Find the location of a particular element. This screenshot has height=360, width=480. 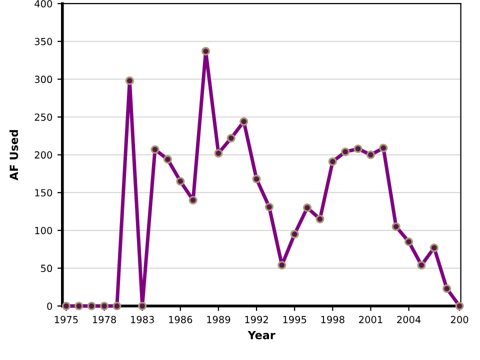

x-tick-label: 1975 is located at coordinates (66, 320).